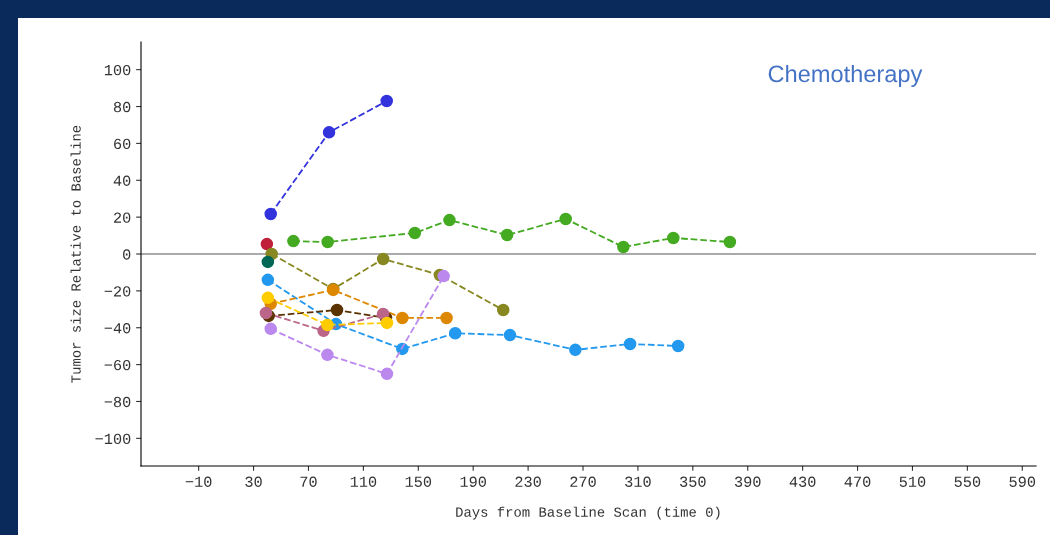 This screenshot has height=535, width=1050. Describe the element at coordinates (583, 481) in the screenshot. I see `x-tick-label: 270` at that location.